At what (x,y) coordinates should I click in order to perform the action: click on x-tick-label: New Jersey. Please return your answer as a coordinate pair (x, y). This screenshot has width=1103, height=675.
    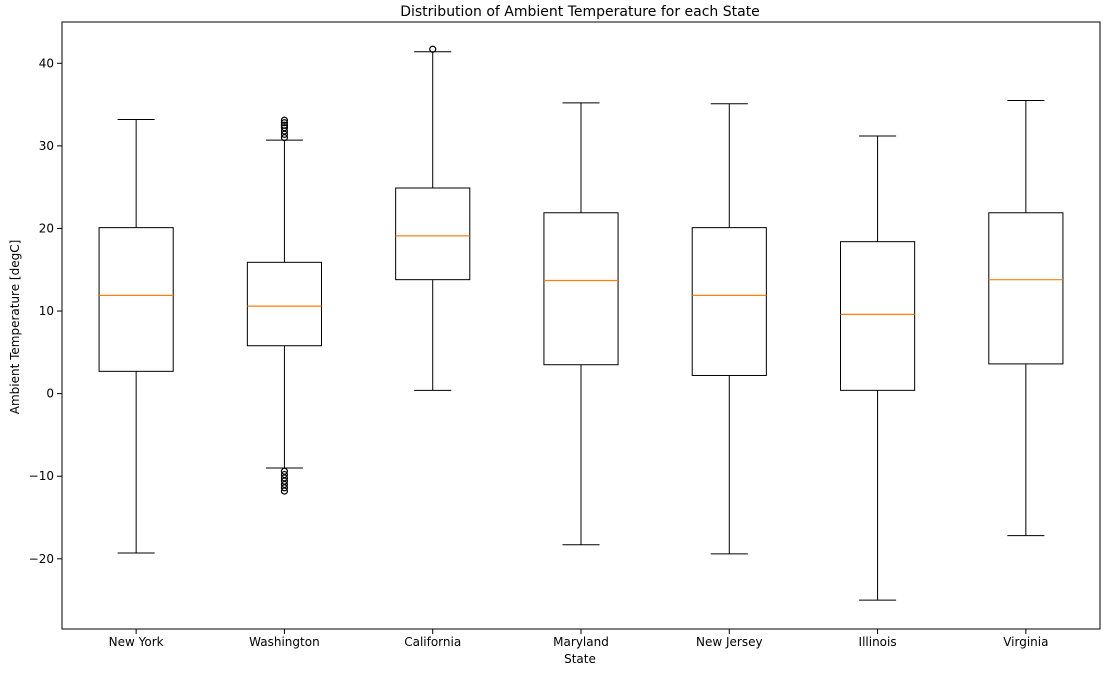
    Looking at the image, I should click on (729, 642).